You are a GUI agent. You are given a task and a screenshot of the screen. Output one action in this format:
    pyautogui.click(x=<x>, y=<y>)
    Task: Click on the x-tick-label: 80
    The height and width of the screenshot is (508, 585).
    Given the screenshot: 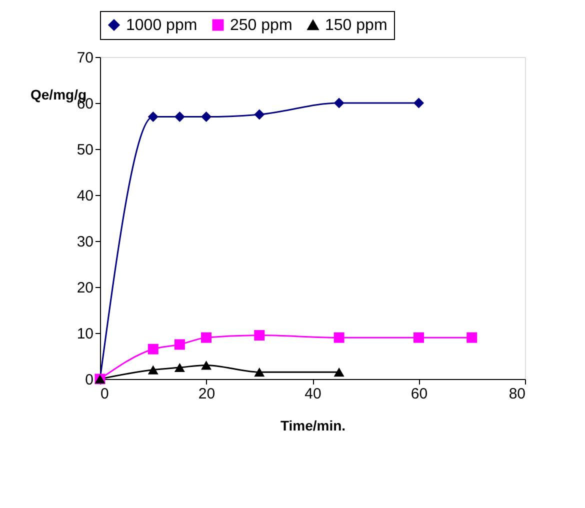 What is the action you would take?
    pyautogui.click(x=517, y=394)
    